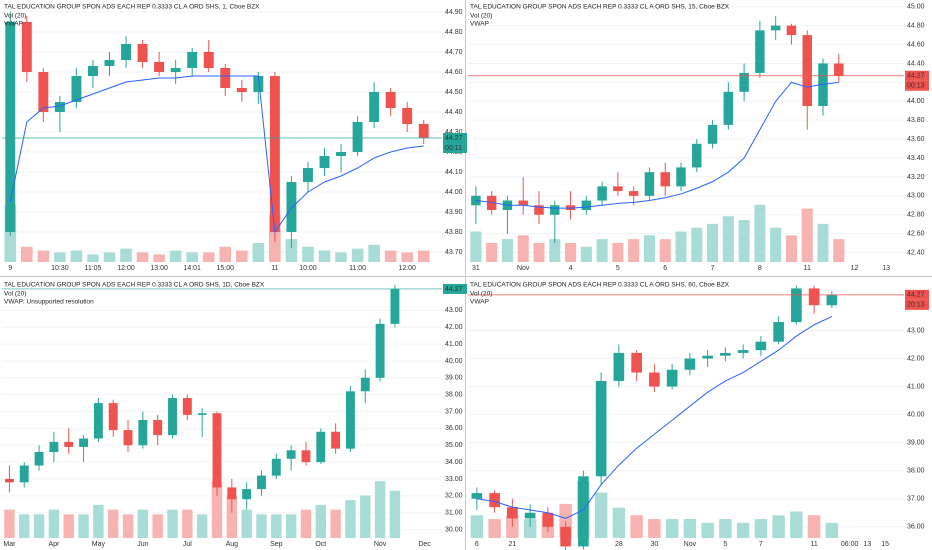 Image resolution: width=932 pixels, height=550 pixels. I want to click on y-tick-label: 44.90, so click(454, 12).